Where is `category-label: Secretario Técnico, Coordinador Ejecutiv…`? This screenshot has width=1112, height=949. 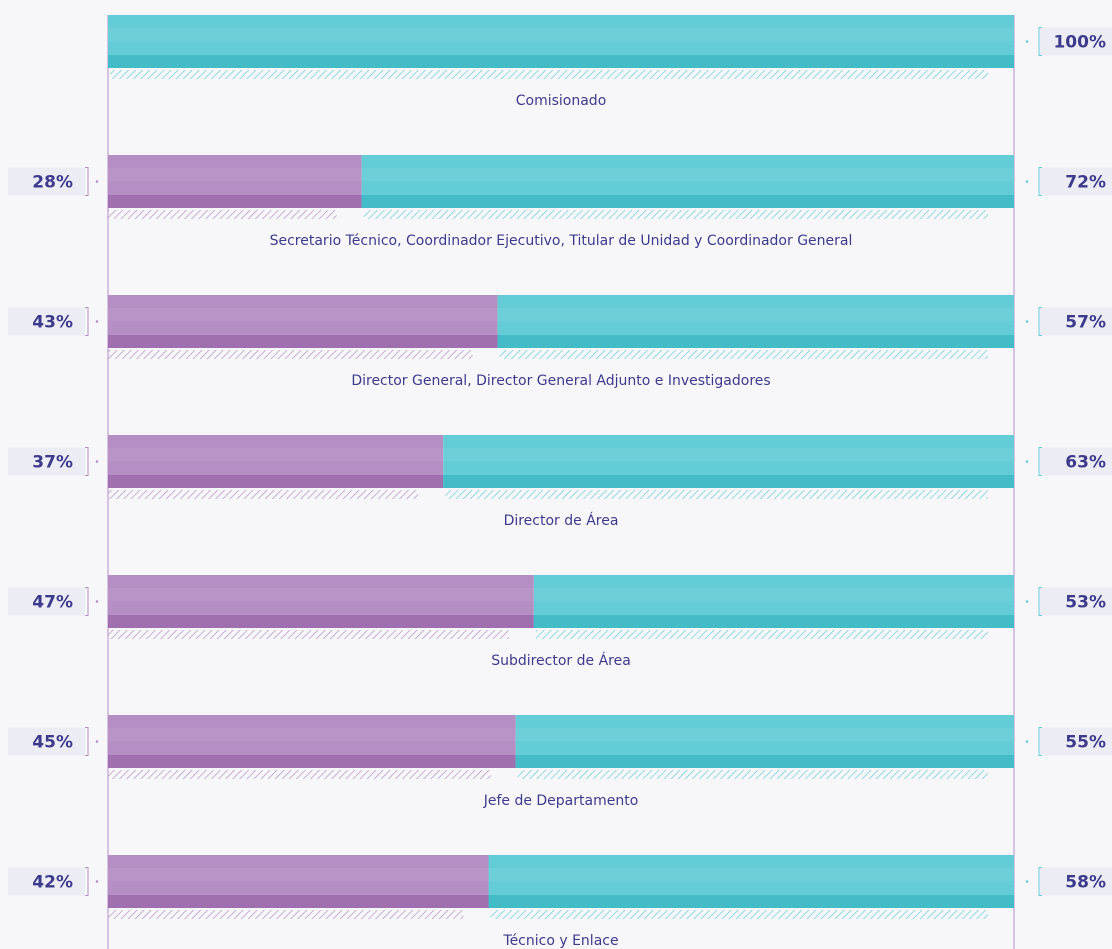 category-label: Secretario Técnico, Coordinador Ejecutiv… is located at coordinates (561, 241).